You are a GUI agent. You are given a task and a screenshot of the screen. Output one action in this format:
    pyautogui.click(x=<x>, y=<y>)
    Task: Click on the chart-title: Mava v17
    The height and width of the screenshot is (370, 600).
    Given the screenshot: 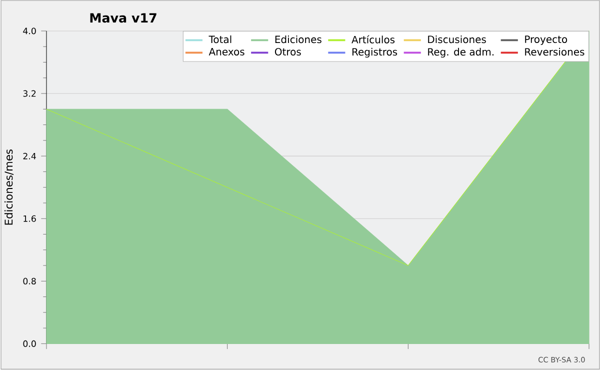 What is the action you would take?
    pyautogui.click(x=123, y=18)
    